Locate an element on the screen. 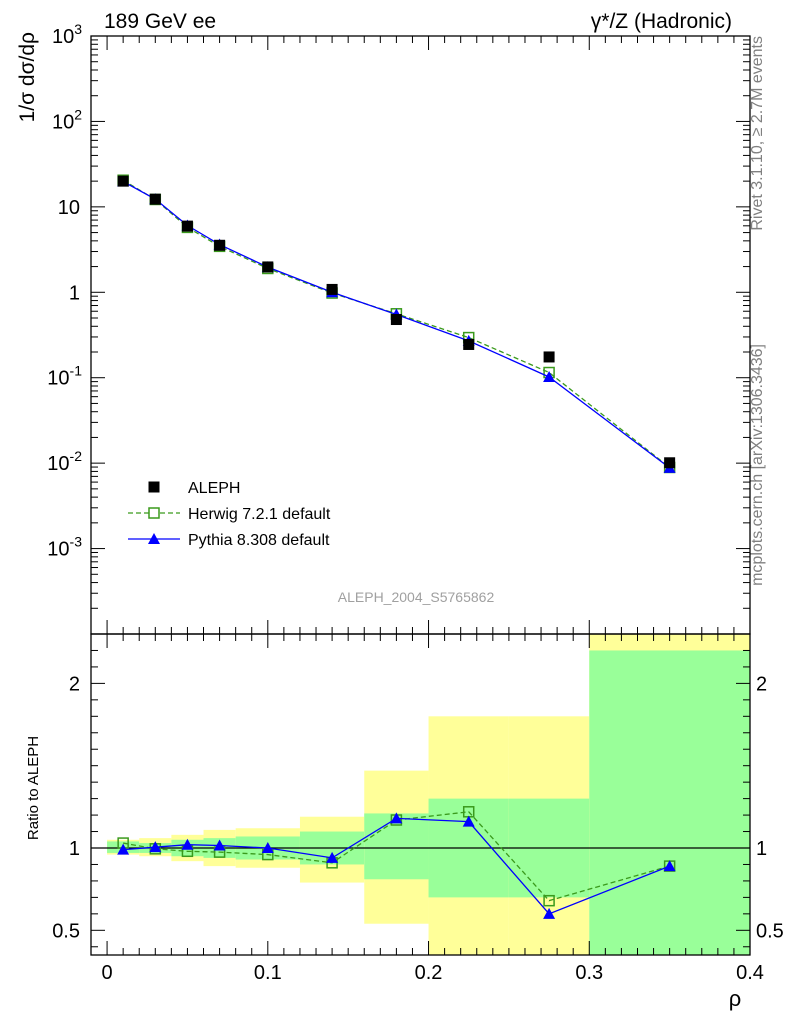 The height and width of the screenshot is (1024, 786). ratio-y-tick-label-r-0: 0.5 is located at coordinates (770, 931).